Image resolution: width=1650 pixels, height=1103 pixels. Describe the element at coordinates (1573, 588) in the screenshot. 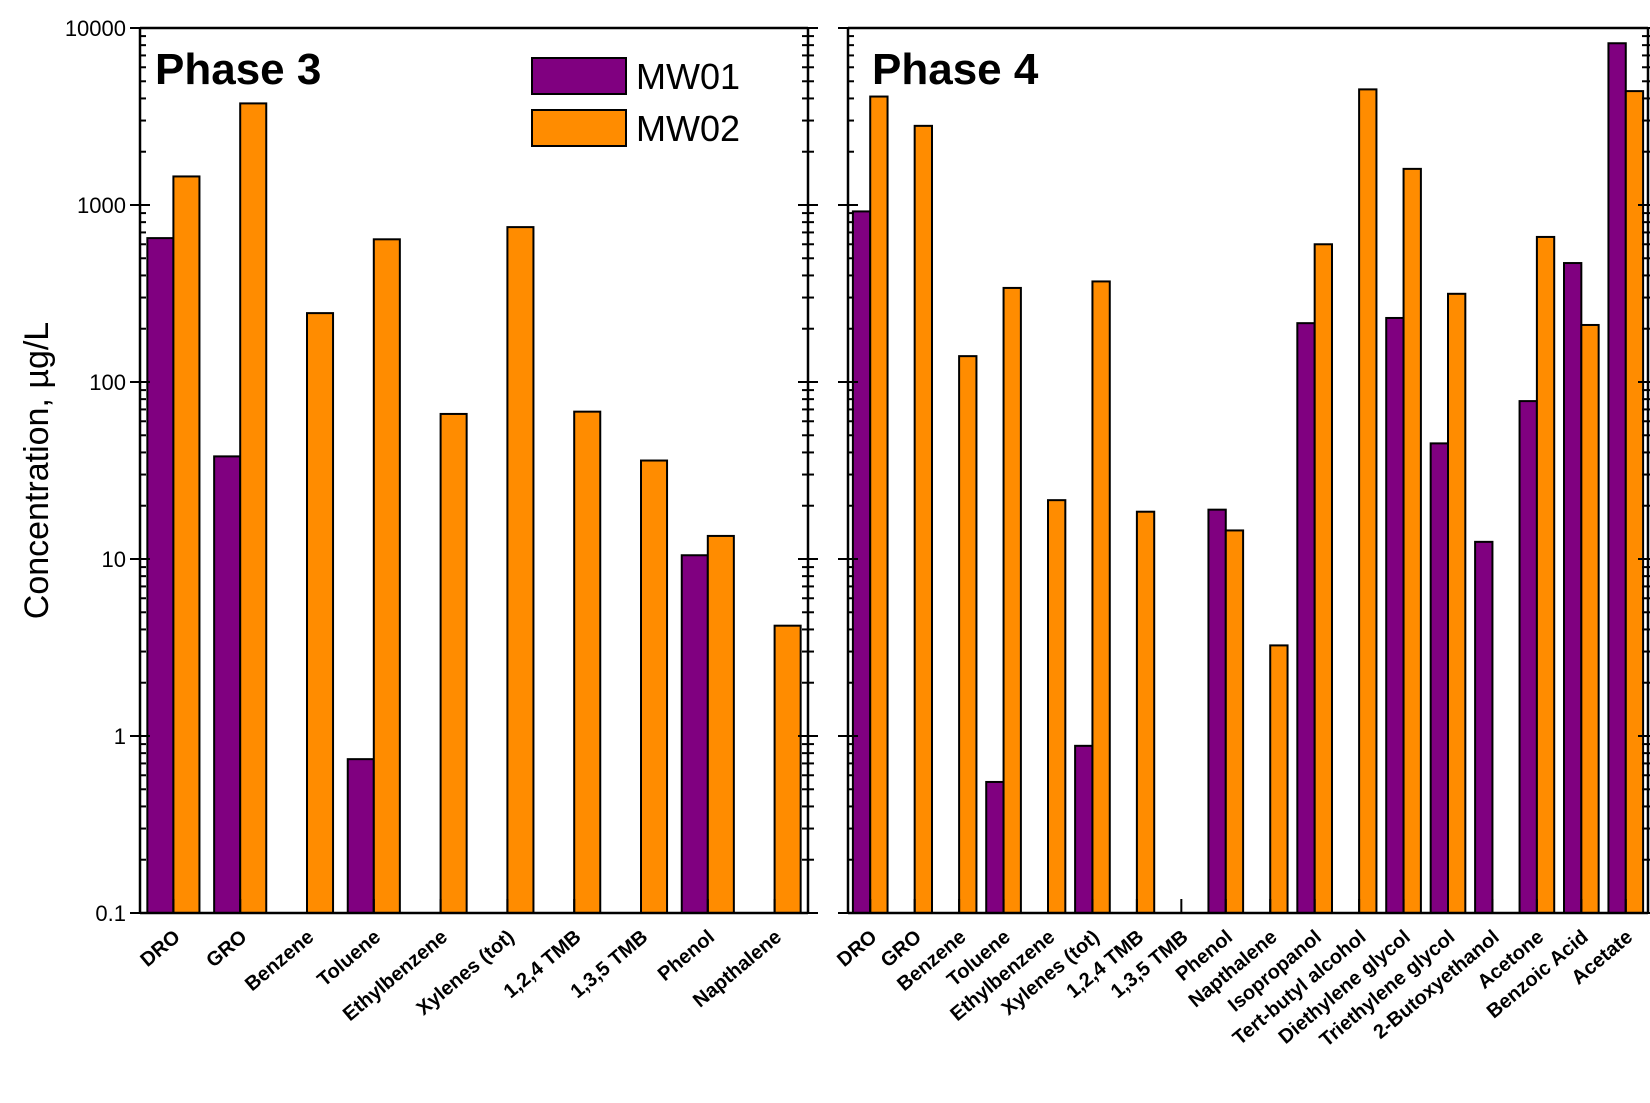

I see `bar-mw01-benzoic-acid` at that location.